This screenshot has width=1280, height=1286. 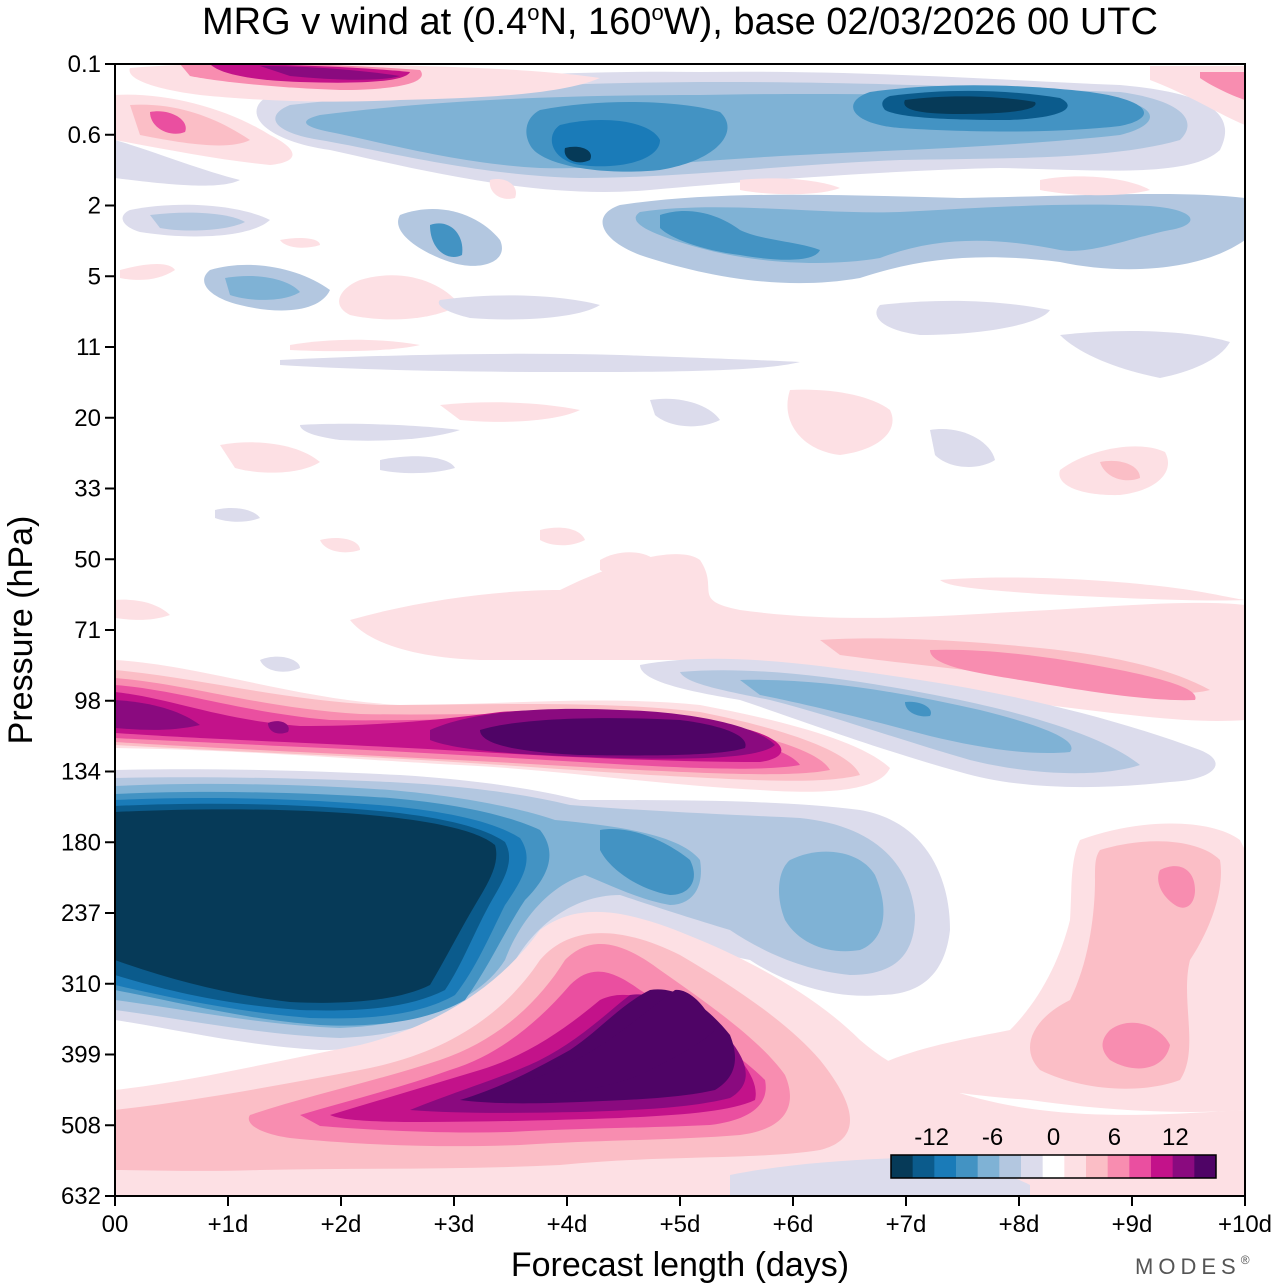 What do you see at coordinates (278, 727) in the screenshot?
I see `positive-region-lower-band-core-left` at bounding box center [278, 727].